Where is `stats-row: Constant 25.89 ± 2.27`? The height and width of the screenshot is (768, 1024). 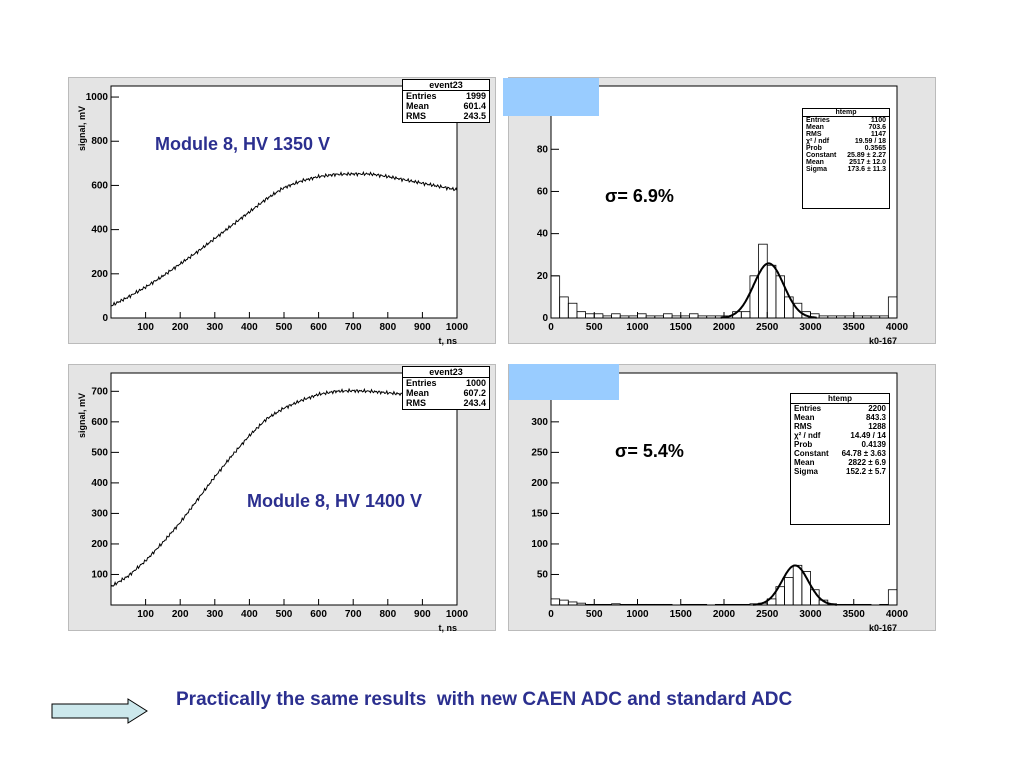
stats-row: Constant 25.89 ± 2.27 is located at coordinates (846, 155).